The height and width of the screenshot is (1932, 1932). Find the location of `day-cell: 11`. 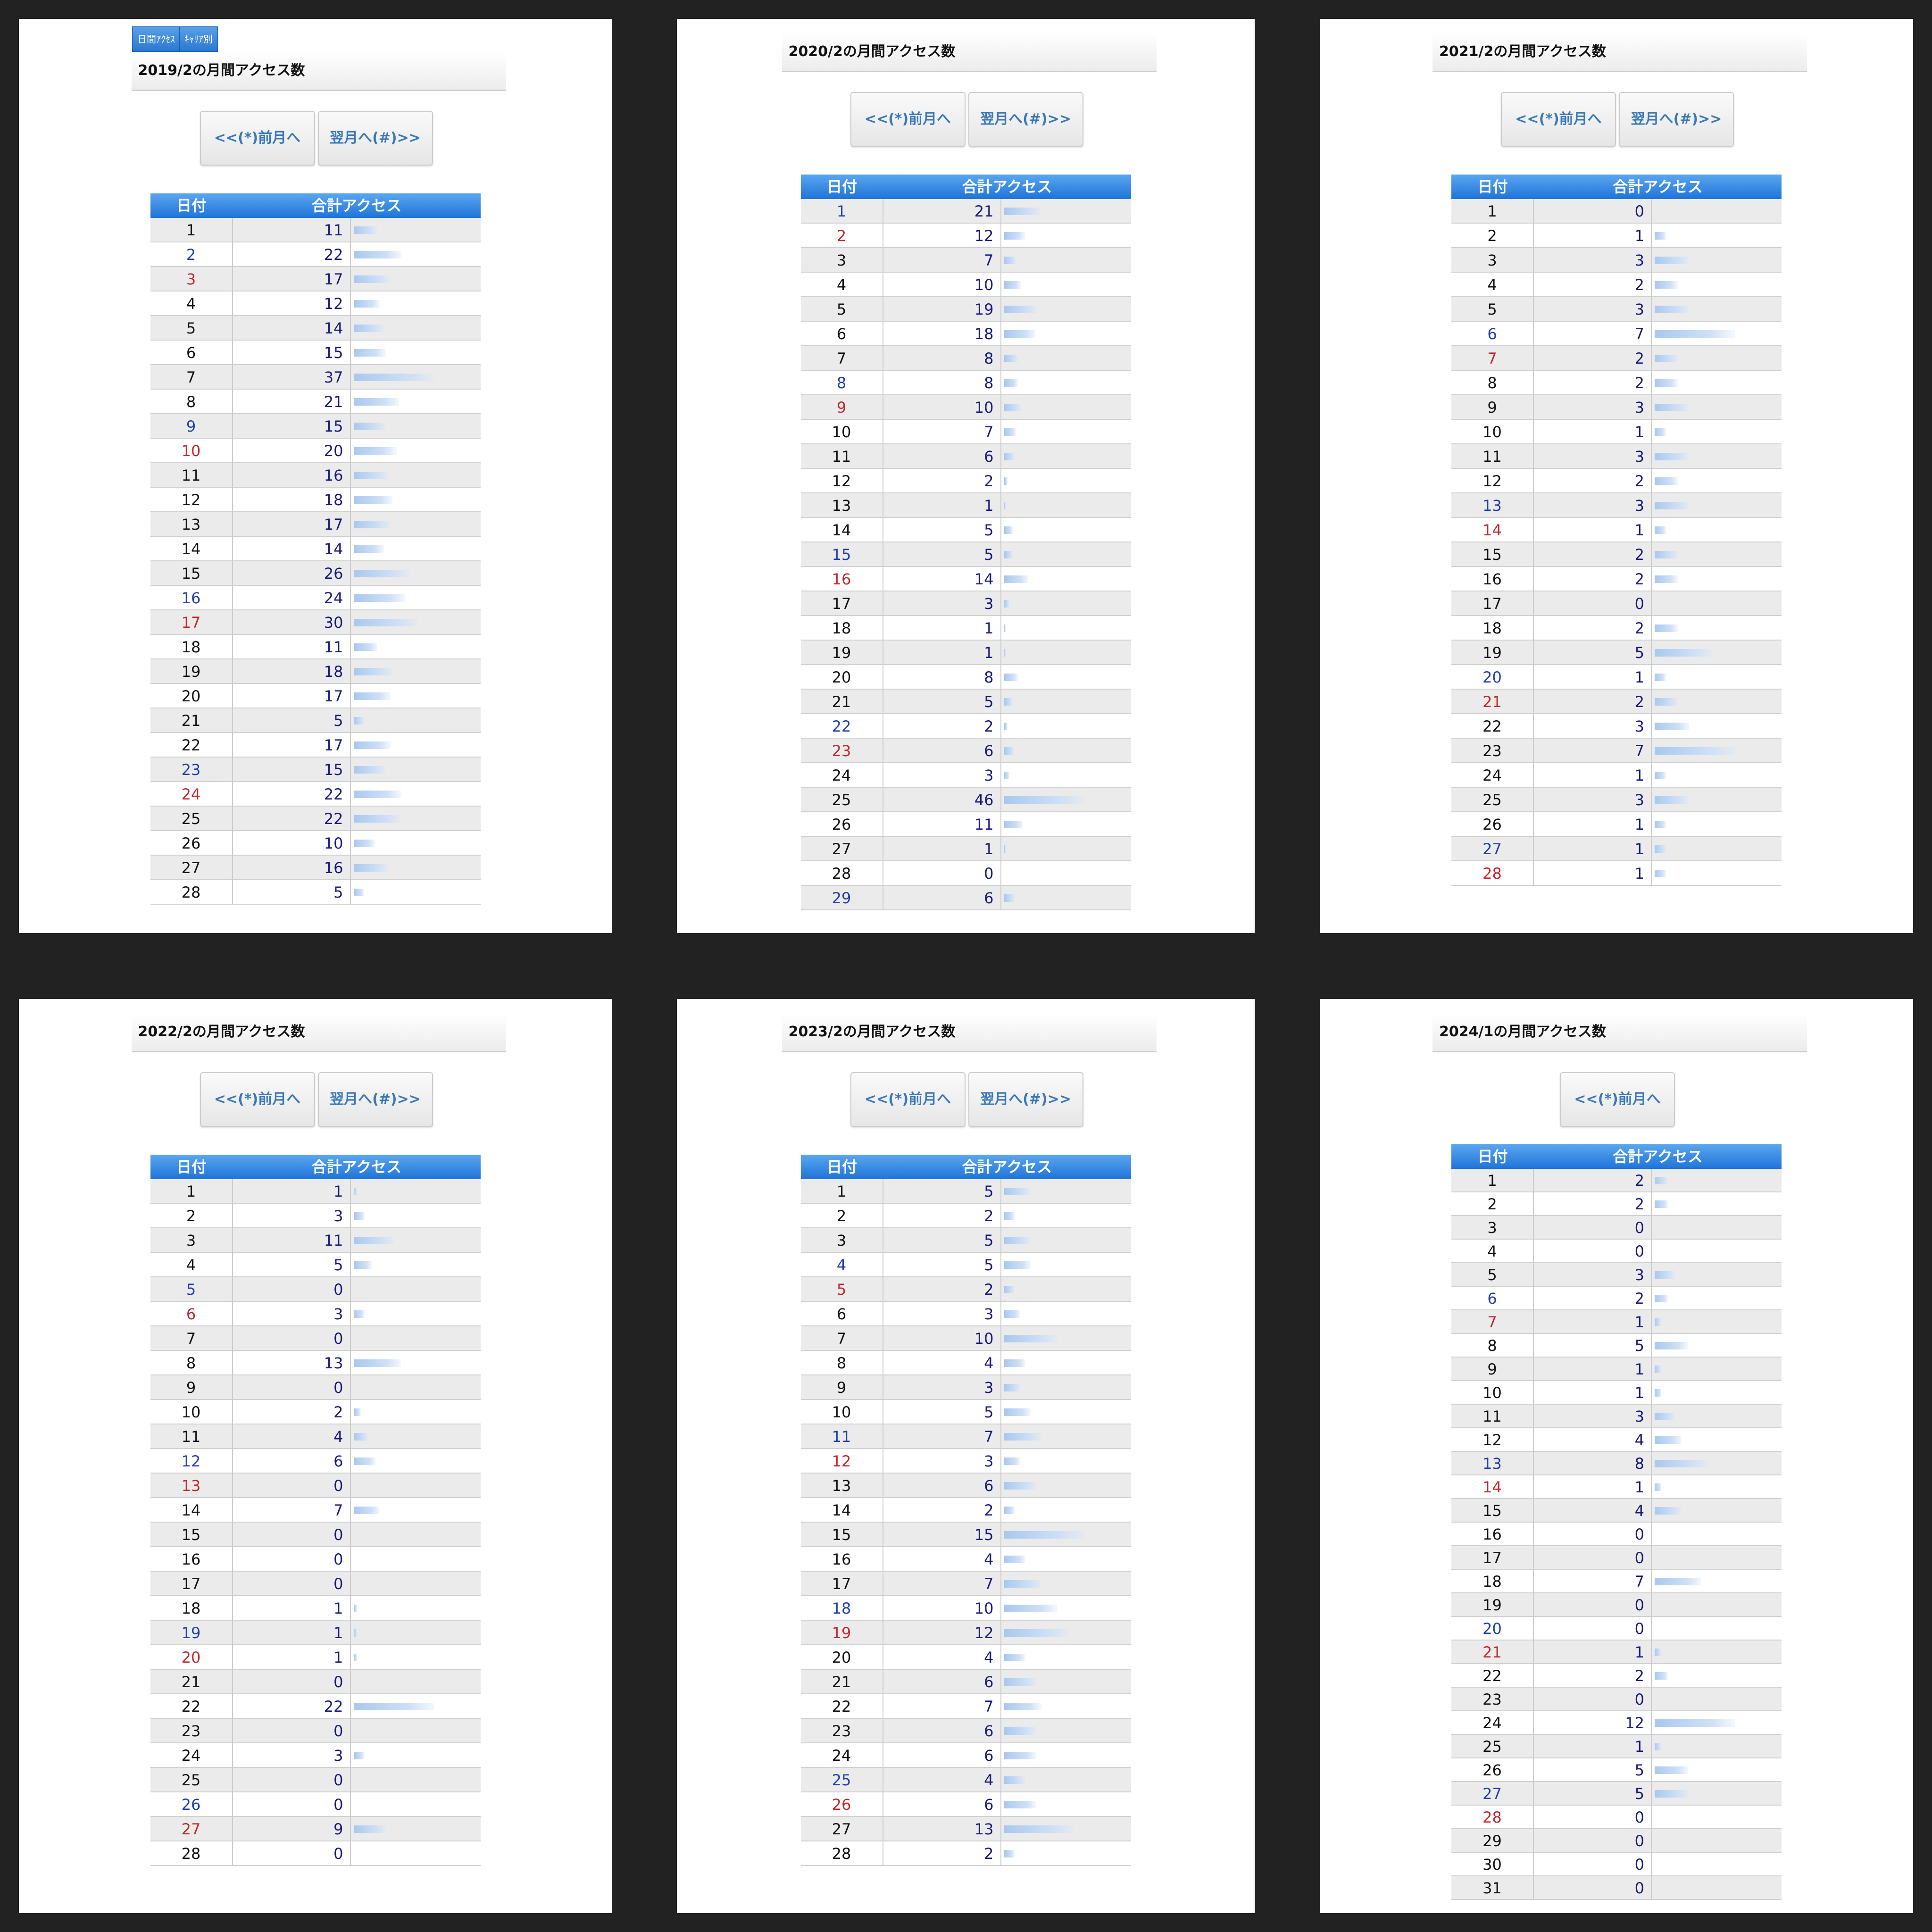

day-cell: 11 is located at coordinates (842, 456).